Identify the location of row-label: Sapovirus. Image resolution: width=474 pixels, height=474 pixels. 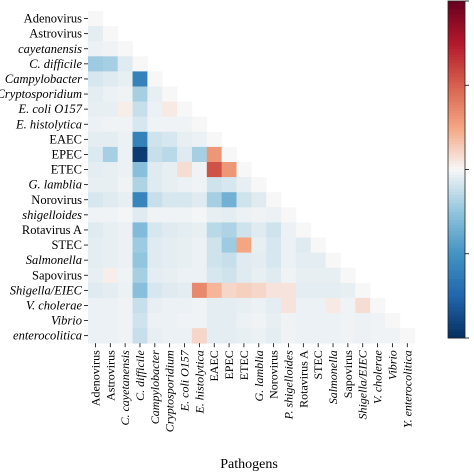
(57, 275).